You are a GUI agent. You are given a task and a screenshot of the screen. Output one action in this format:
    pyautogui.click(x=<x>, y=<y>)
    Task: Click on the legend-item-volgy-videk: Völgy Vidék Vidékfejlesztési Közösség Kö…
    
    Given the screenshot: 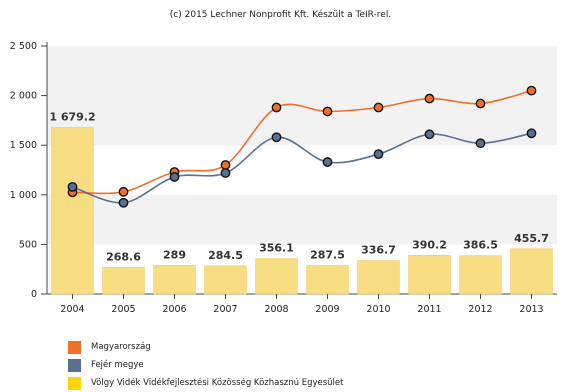 What is the action you would take?
    pyautogui.click(x=205, y=383)
    